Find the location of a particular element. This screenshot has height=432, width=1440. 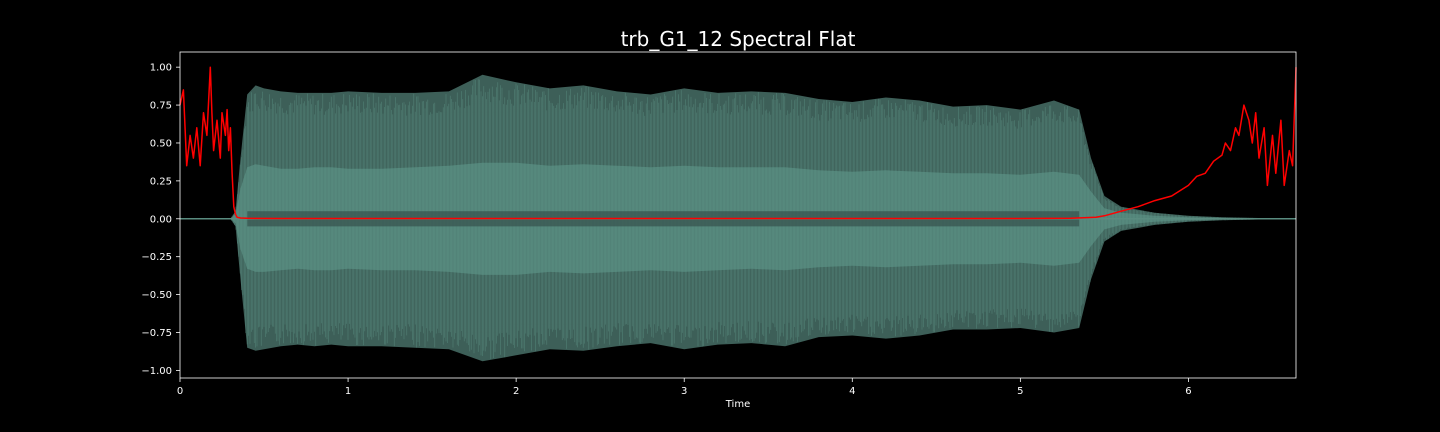

y-tick-label: 0.25 is located at coordinates (161, 181).